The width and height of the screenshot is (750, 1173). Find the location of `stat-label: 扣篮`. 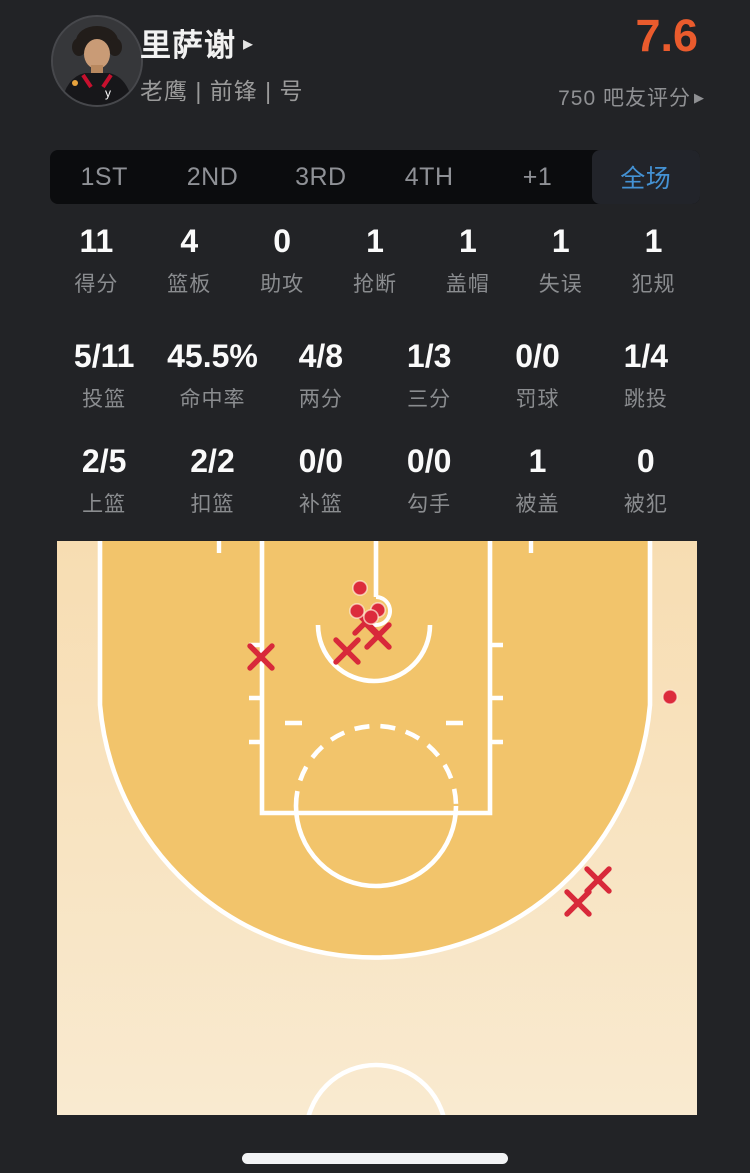

stat-label: 扣篮 is located at coordinates (212, 504).